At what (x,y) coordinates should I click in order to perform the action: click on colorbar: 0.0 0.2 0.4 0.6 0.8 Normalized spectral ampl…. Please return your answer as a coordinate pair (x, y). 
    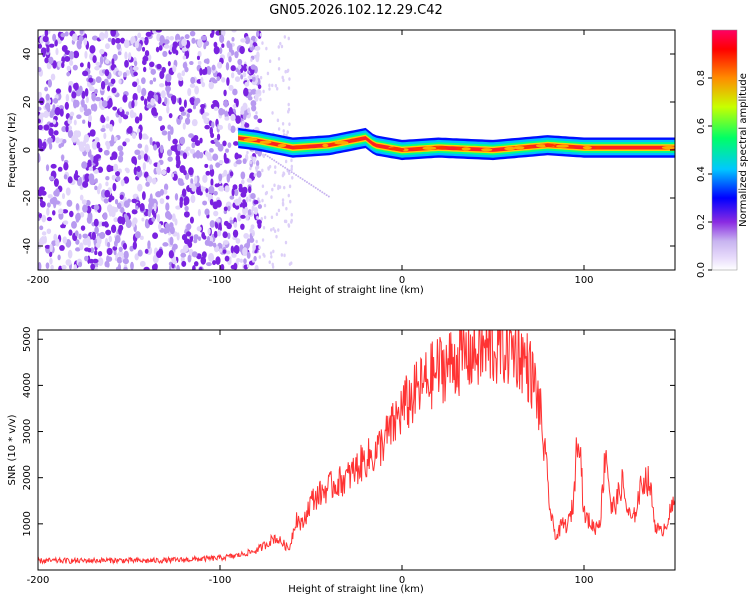
    Looking at the image, I should click on (722, 153).